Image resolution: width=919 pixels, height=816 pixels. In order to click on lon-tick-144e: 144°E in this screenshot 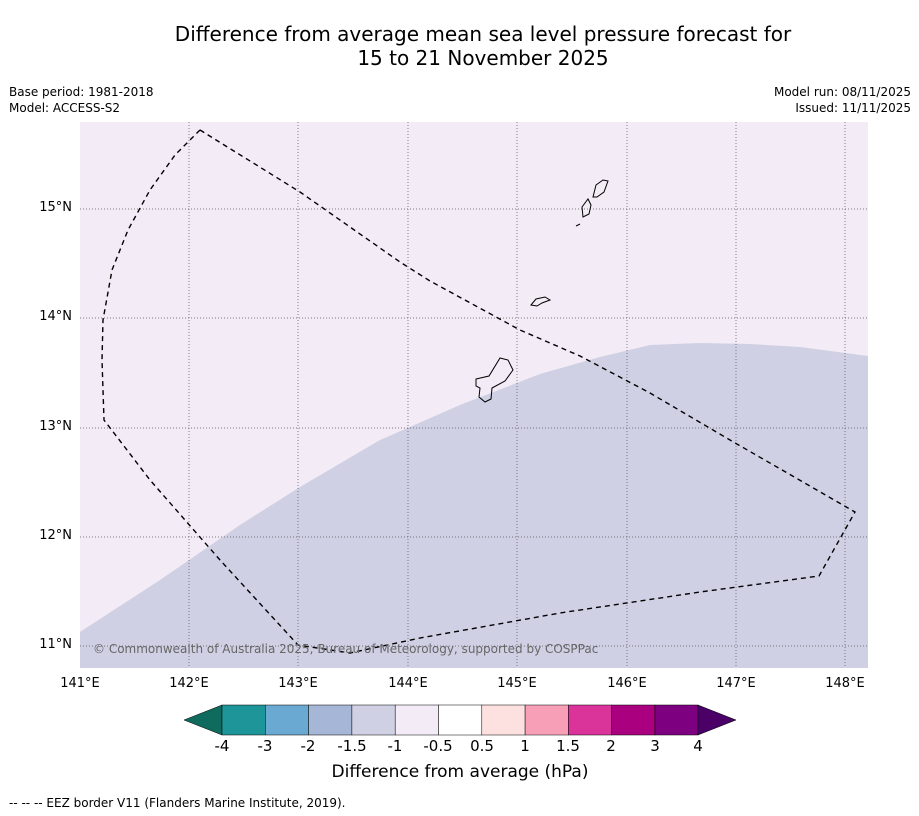, I will do `click(408, 683)`.